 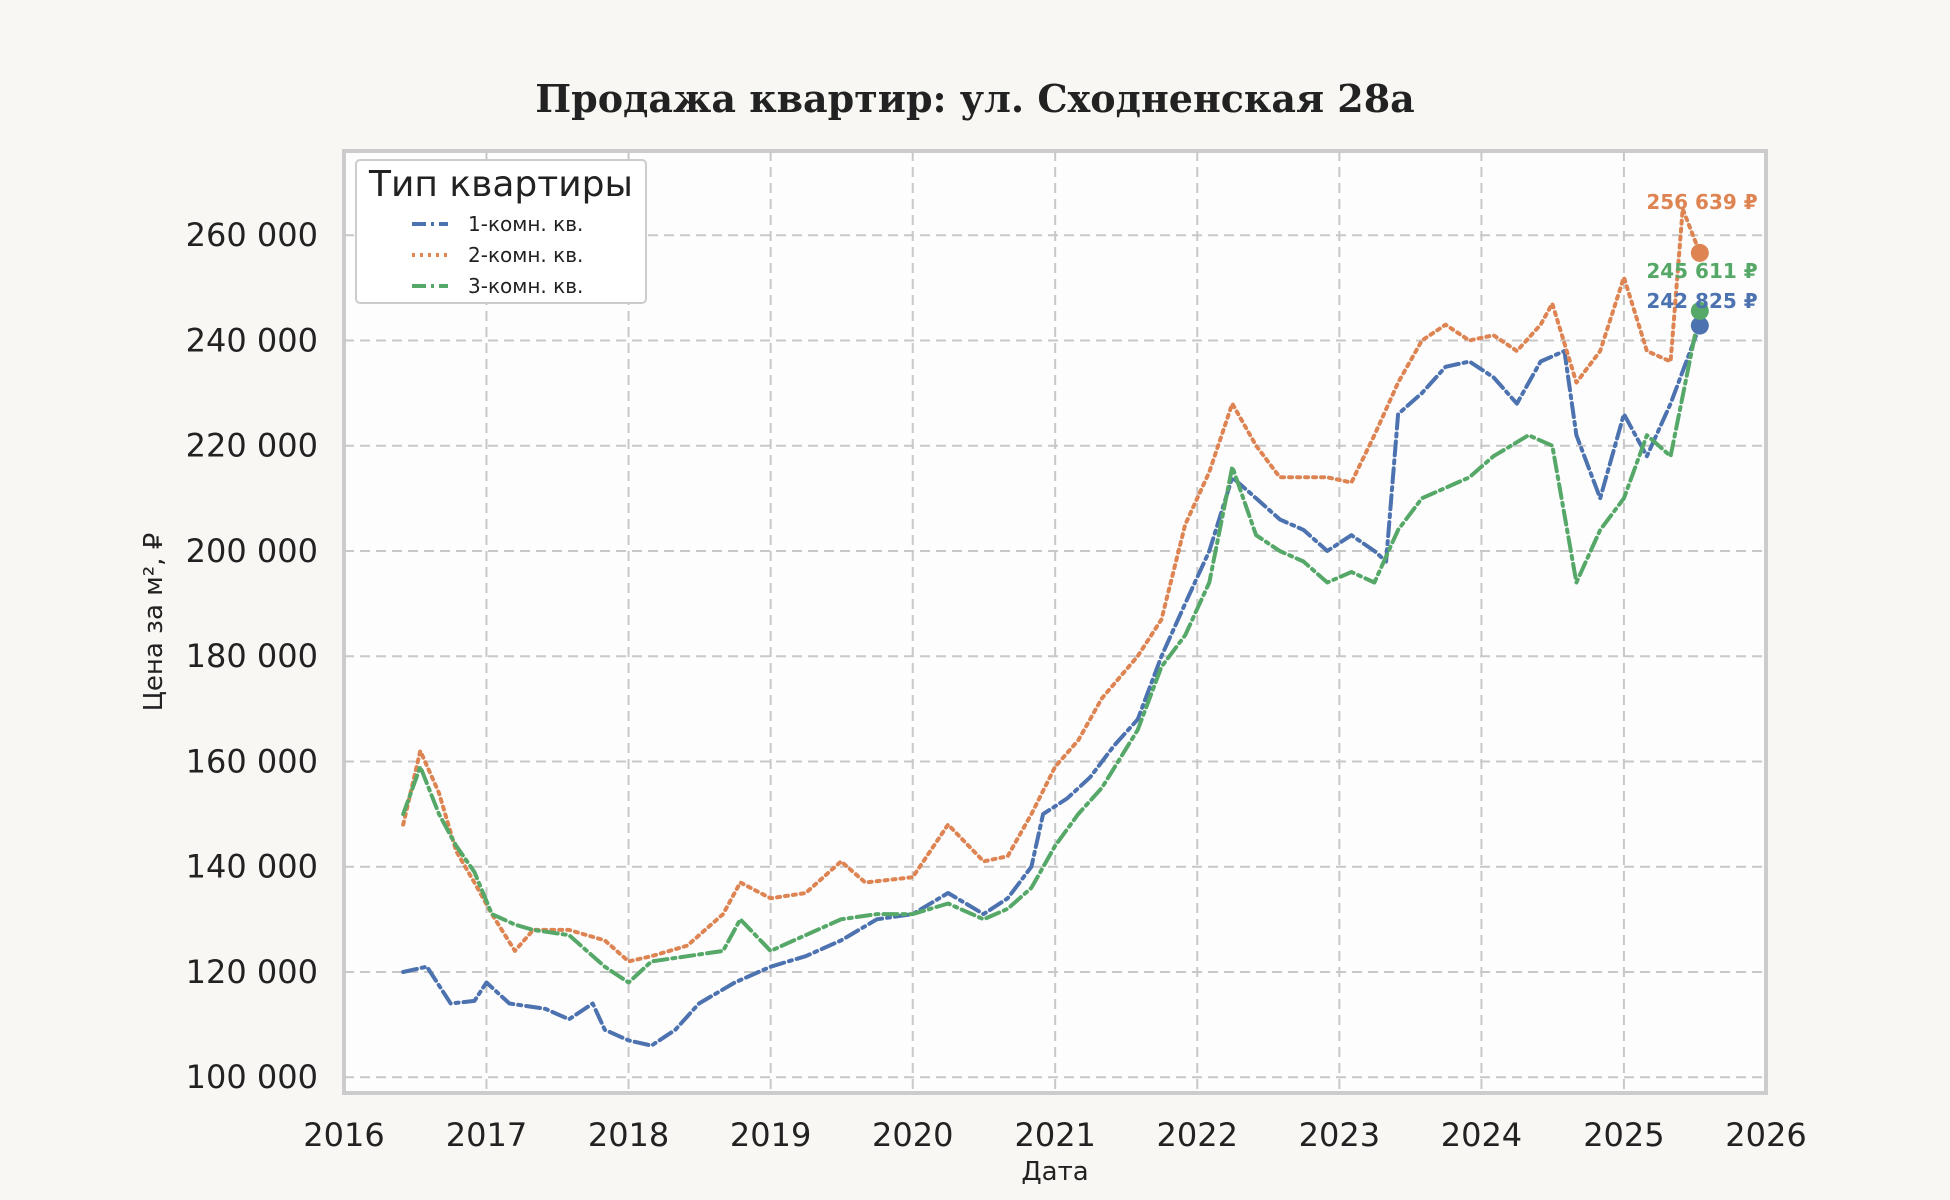 What do you see at coordinates (1197, 1135) in the screenshot?
I see `x-tick-label: 2022` at bounding box center [1197, 1135].